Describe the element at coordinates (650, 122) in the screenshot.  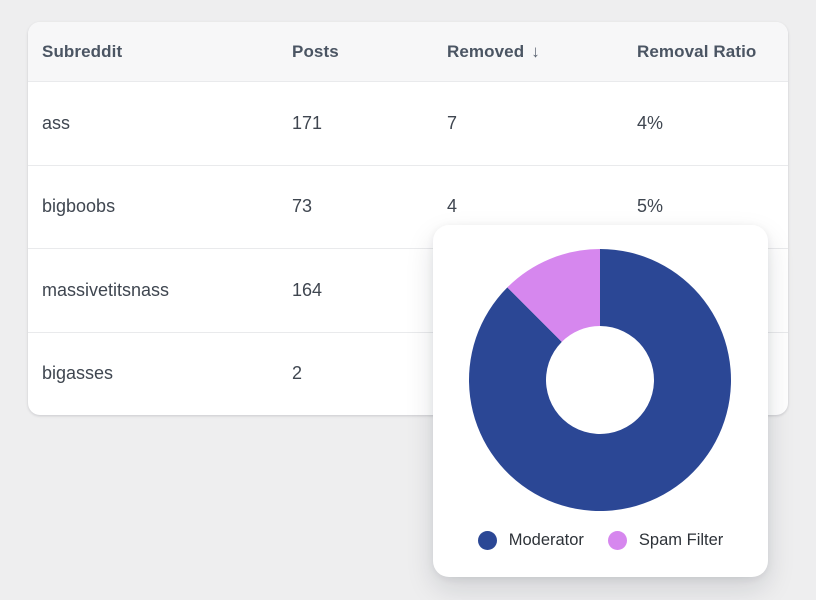
I see `cell-removal-ratio: 4%` at that location.